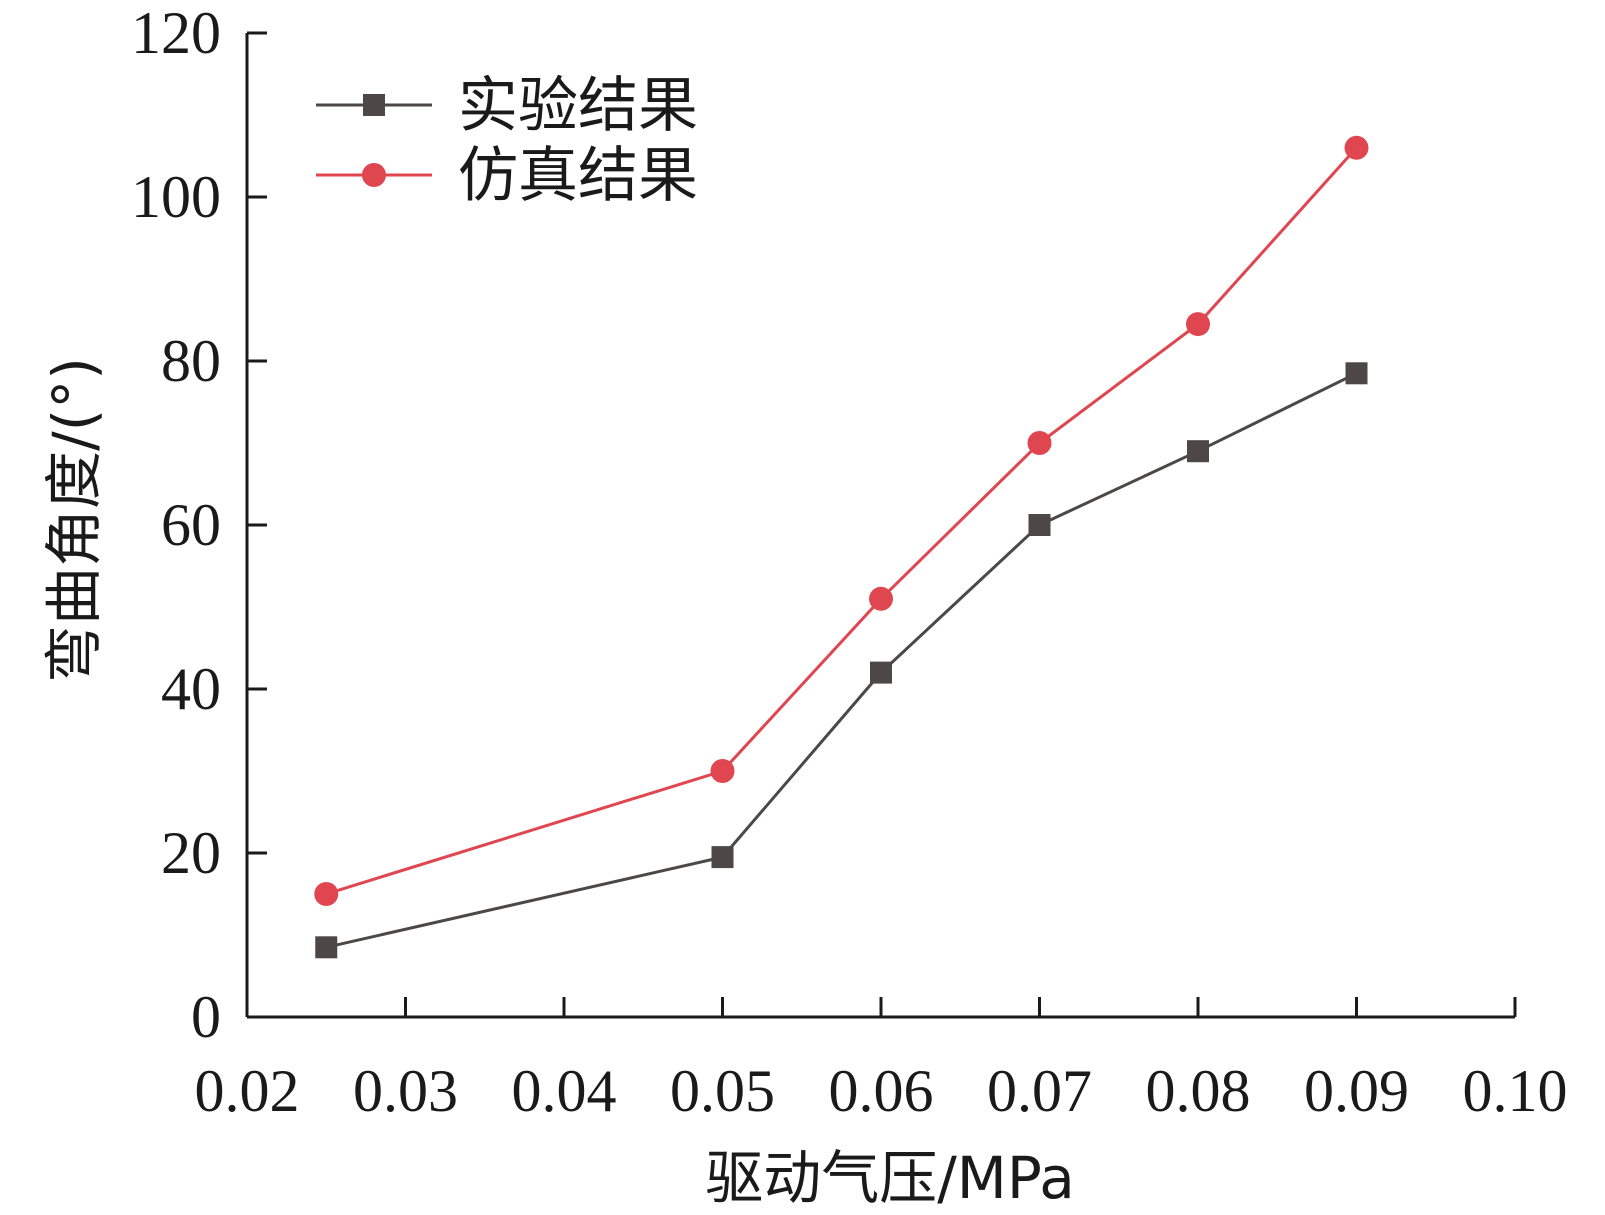 The width and height of the screenshot is (1605, 1215). Describe the element at coordinates (405, 1091) in the screenshot. I see `x-tick-label: 0.03` at that location.